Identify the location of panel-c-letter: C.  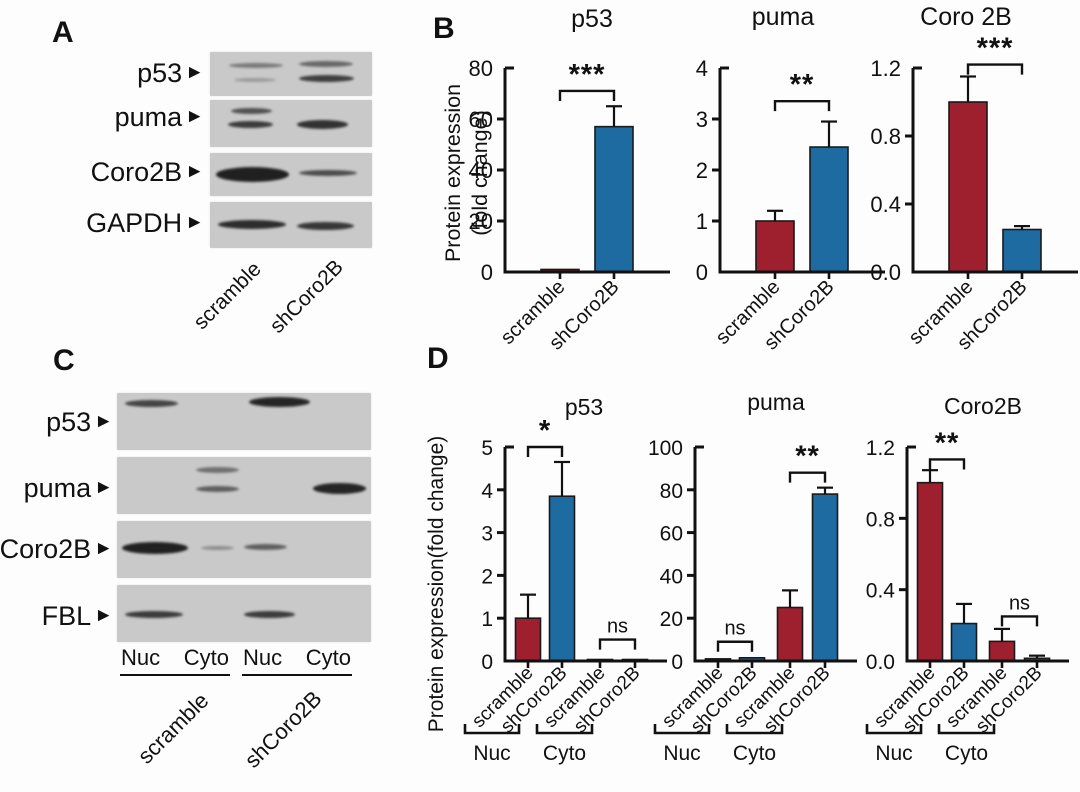
(64, 360).